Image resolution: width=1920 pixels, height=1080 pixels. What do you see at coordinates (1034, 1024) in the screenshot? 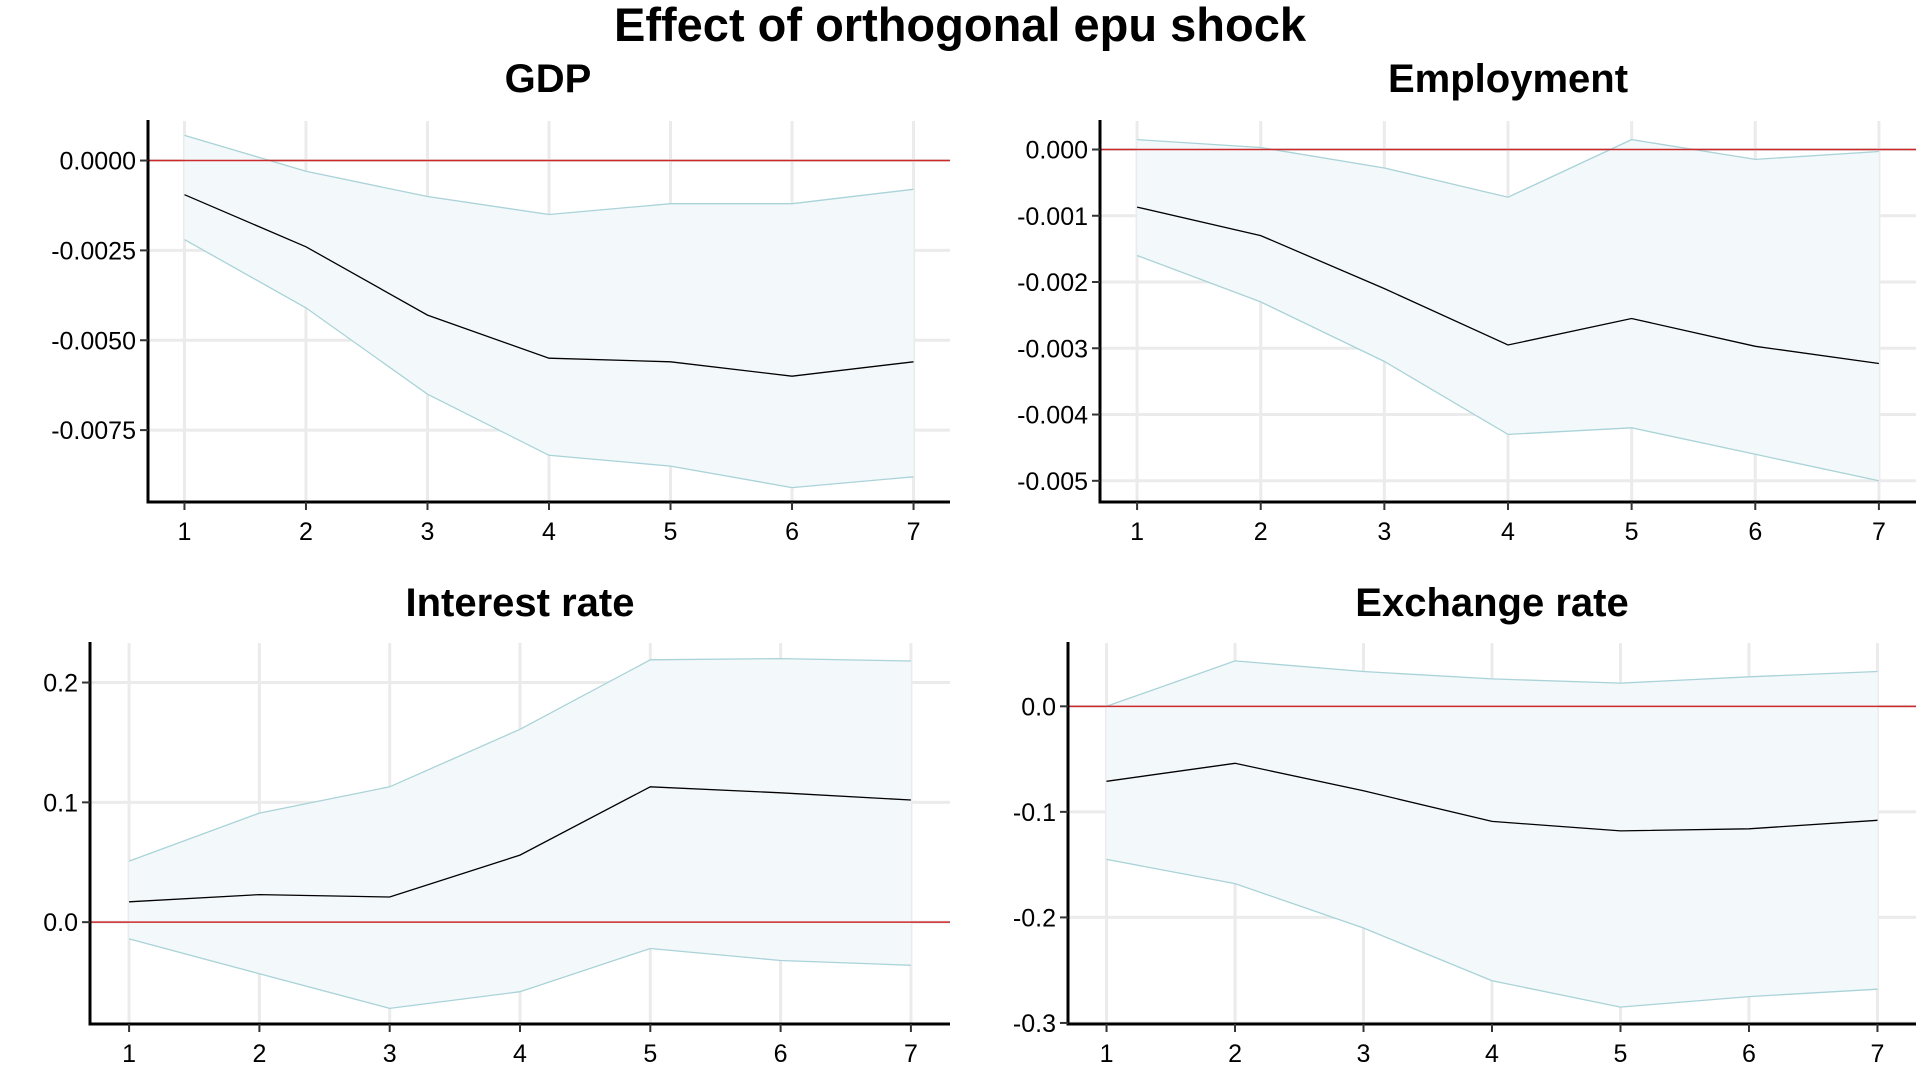
I see `y-tick-label: -0.3` at bounding box center [1034, 1024].